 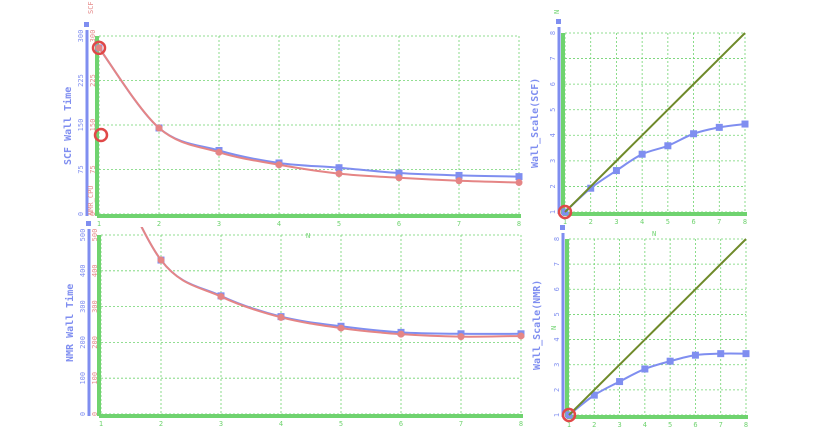 What do you see at coordinates (83, 270) in the screenshot?
I see `y-tick-label: 400` at bounding box center [83, 270].